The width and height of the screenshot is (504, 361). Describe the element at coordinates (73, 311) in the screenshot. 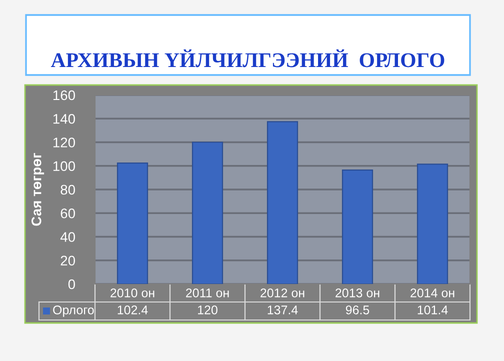

I see `legend-label: Орлого` at that location.